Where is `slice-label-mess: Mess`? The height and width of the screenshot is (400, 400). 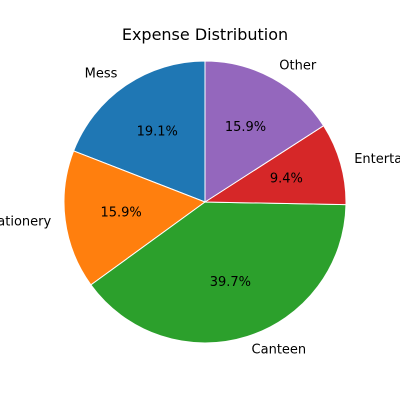
slice-label-mess: Mess is located at coordinates (101, 73).